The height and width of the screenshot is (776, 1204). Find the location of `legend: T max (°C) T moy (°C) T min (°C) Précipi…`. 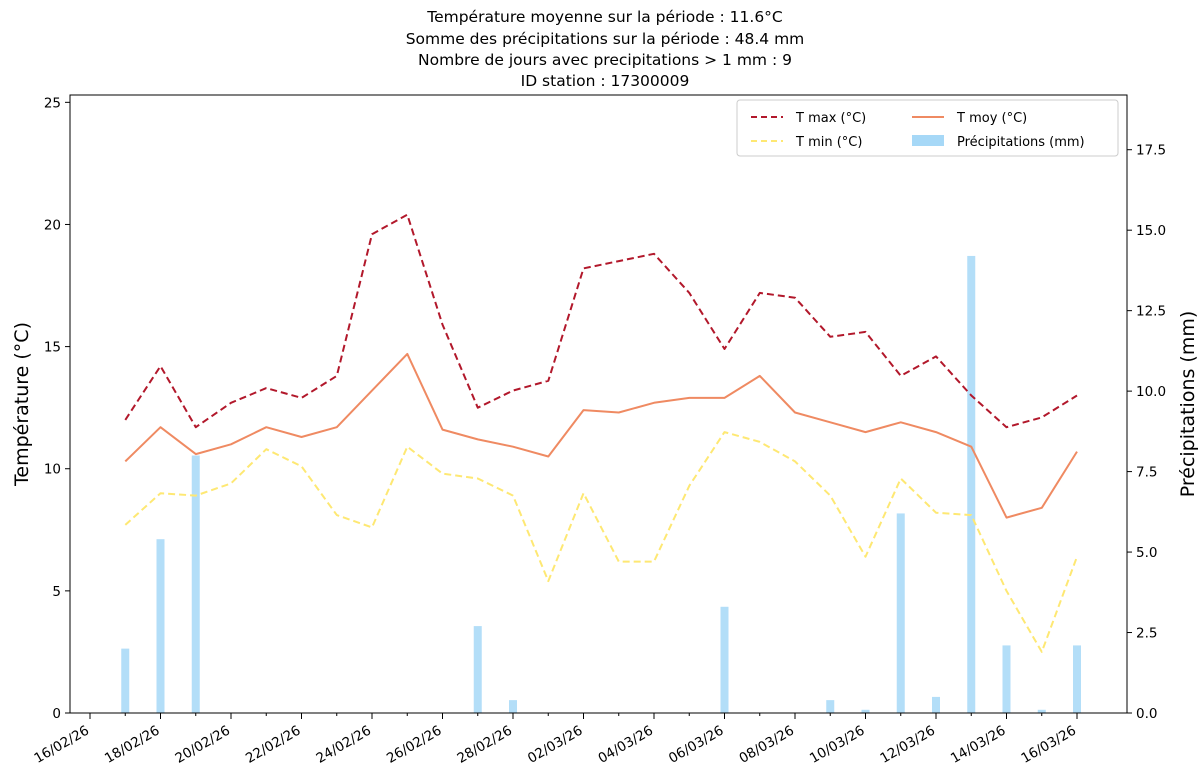

legend: T max (°C) T moy (°C) T min (°C) Précipi… is located at coordinates (927, 128).